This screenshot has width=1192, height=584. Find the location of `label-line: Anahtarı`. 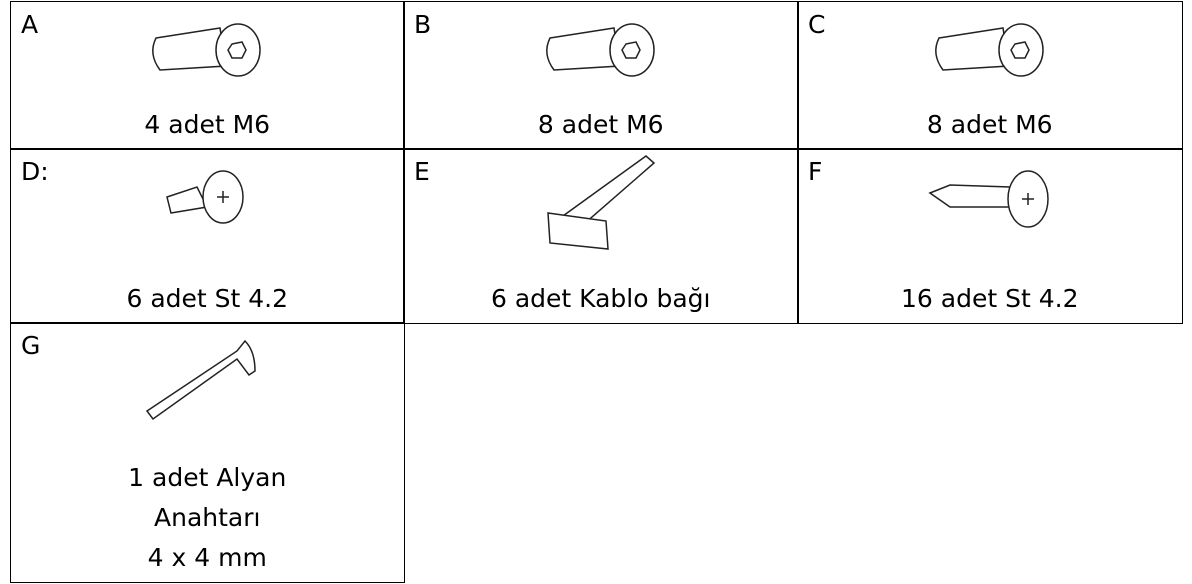

label-line: Anahtarı is located at coordinates (207, 517).